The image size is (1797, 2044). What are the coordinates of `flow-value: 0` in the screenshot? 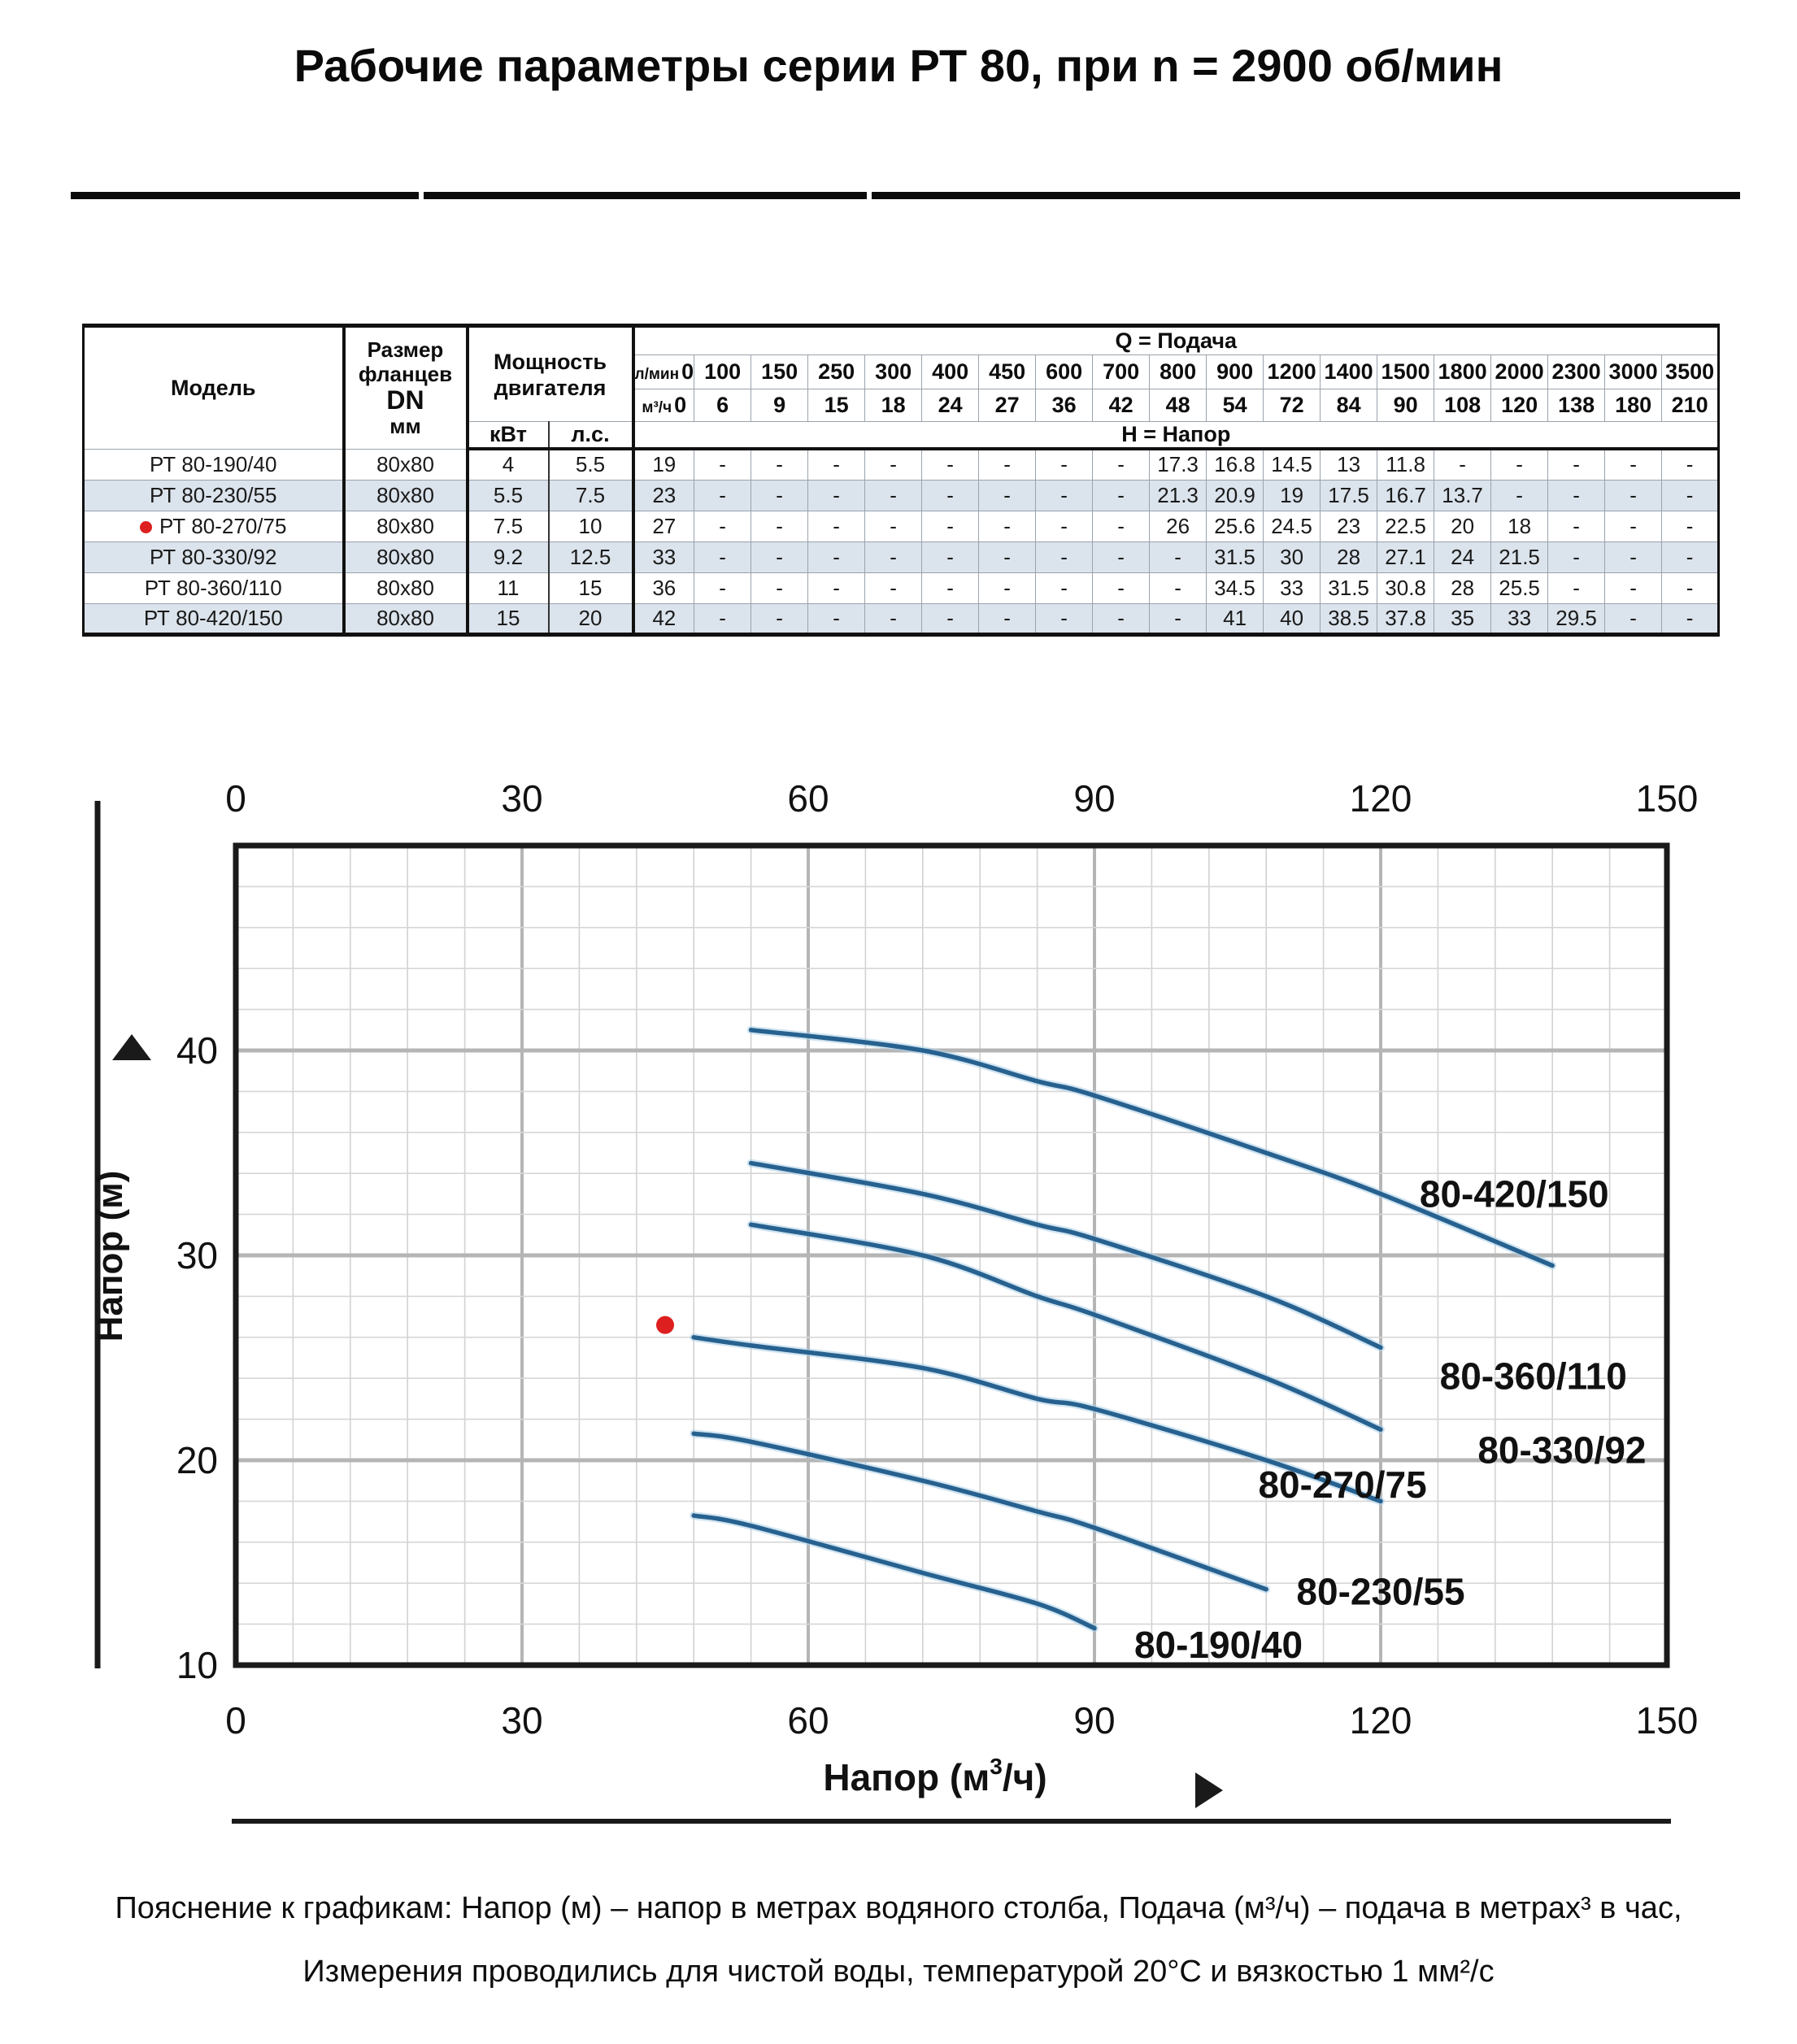 It's located at (687, 371).